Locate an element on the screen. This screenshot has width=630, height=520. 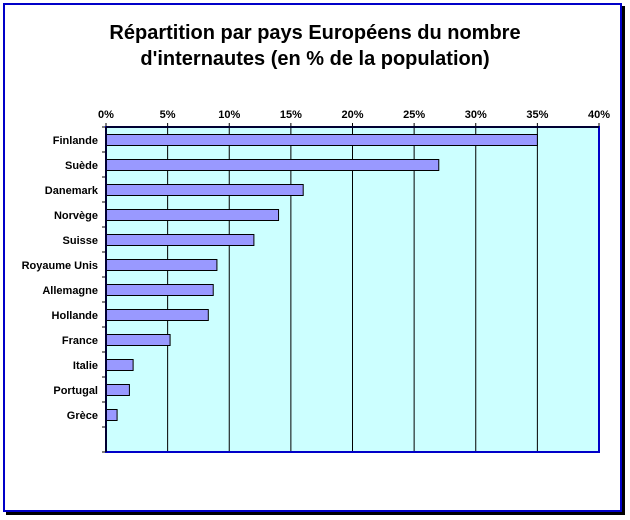
x-tick-label: 10% is located at coordinates (229, 115).